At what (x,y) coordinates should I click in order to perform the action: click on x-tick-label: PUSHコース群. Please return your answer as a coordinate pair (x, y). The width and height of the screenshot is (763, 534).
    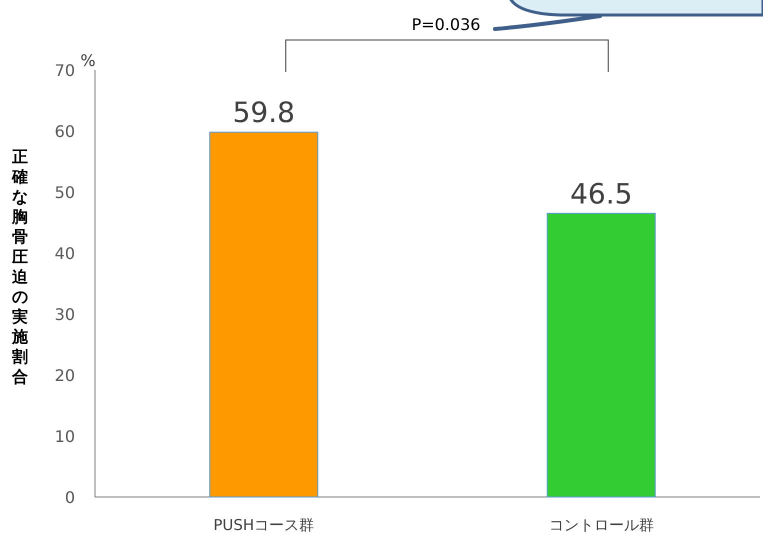
    Looking at the image, I should click on (263, 525).